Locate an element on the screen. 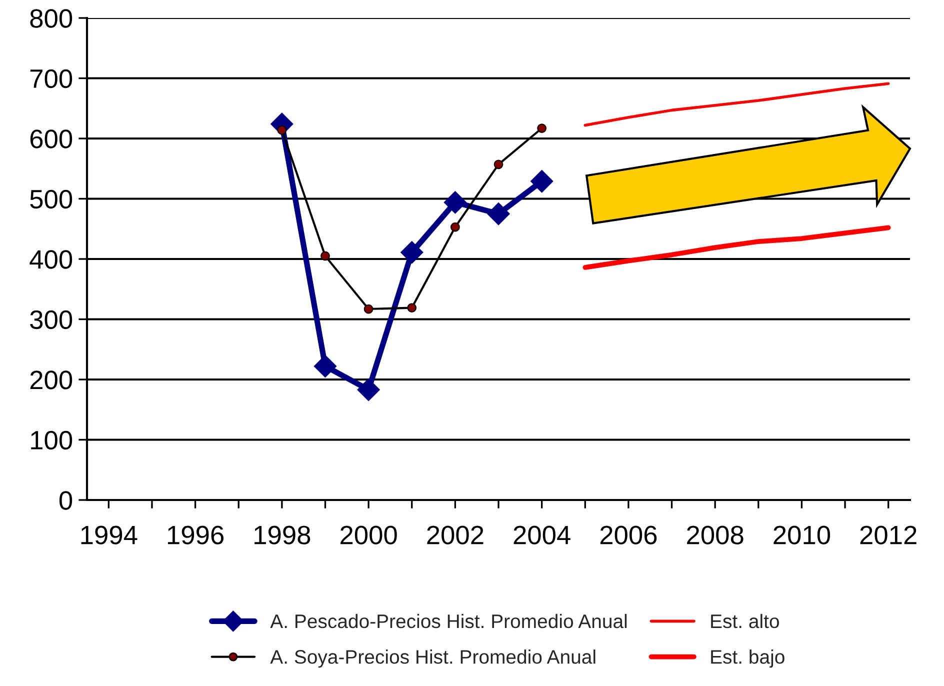 The height and width of the screenshot is (686, 944). x-tick-label: 2012 is located at coordinates (888, 535).